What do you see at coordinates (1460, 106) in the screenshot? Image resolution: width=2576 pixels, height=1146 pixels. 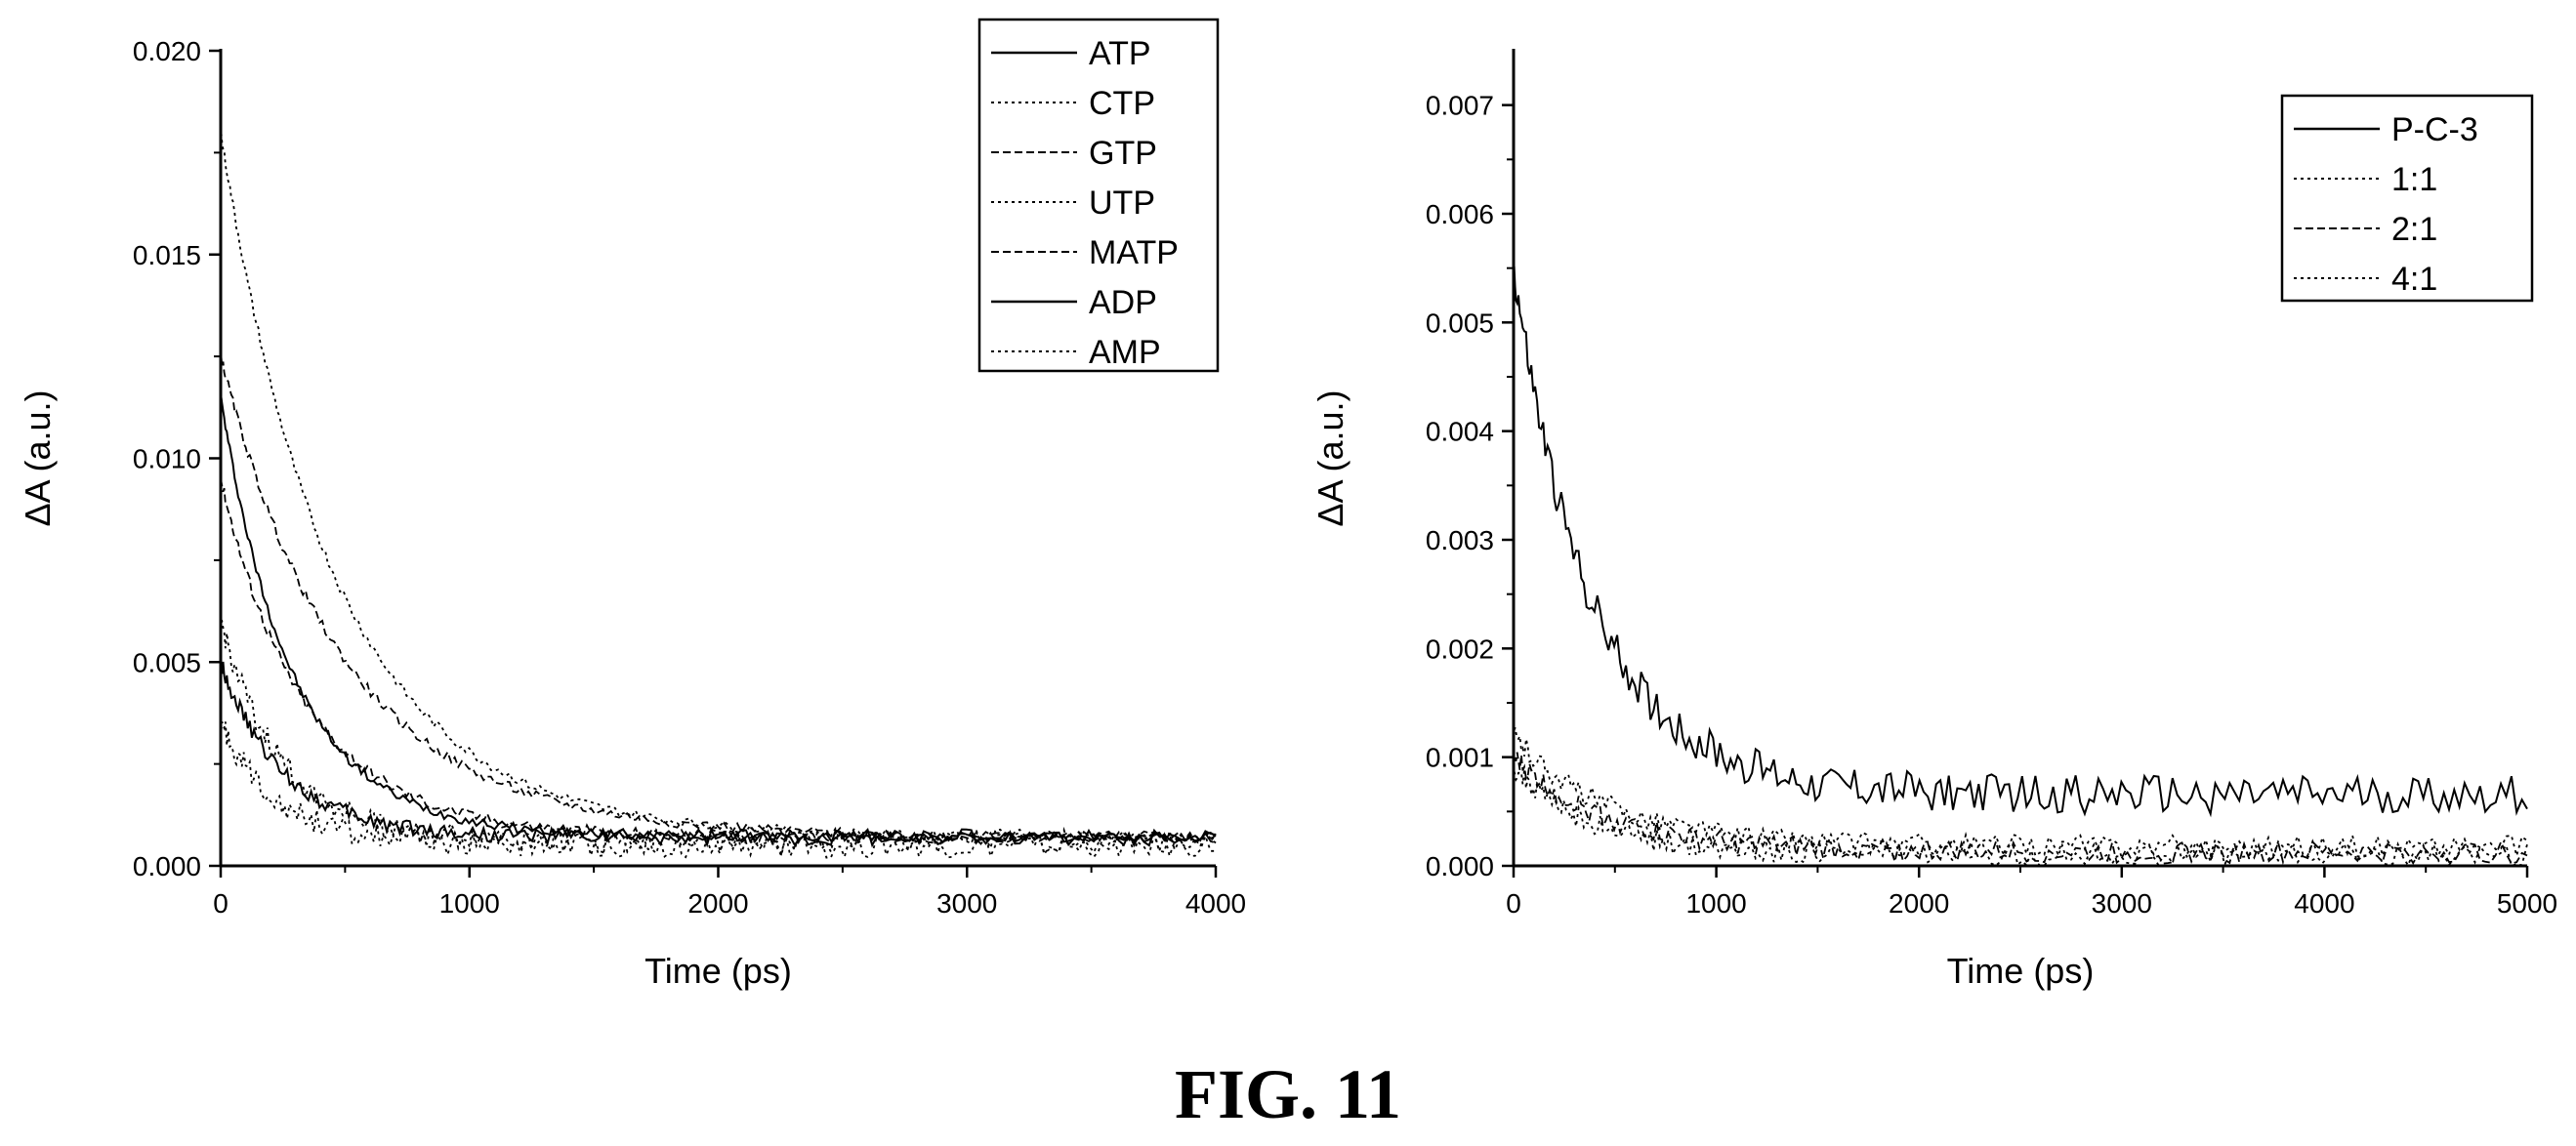 I see `y-tick-label: 0.007` at bounding box center [1460, 106].